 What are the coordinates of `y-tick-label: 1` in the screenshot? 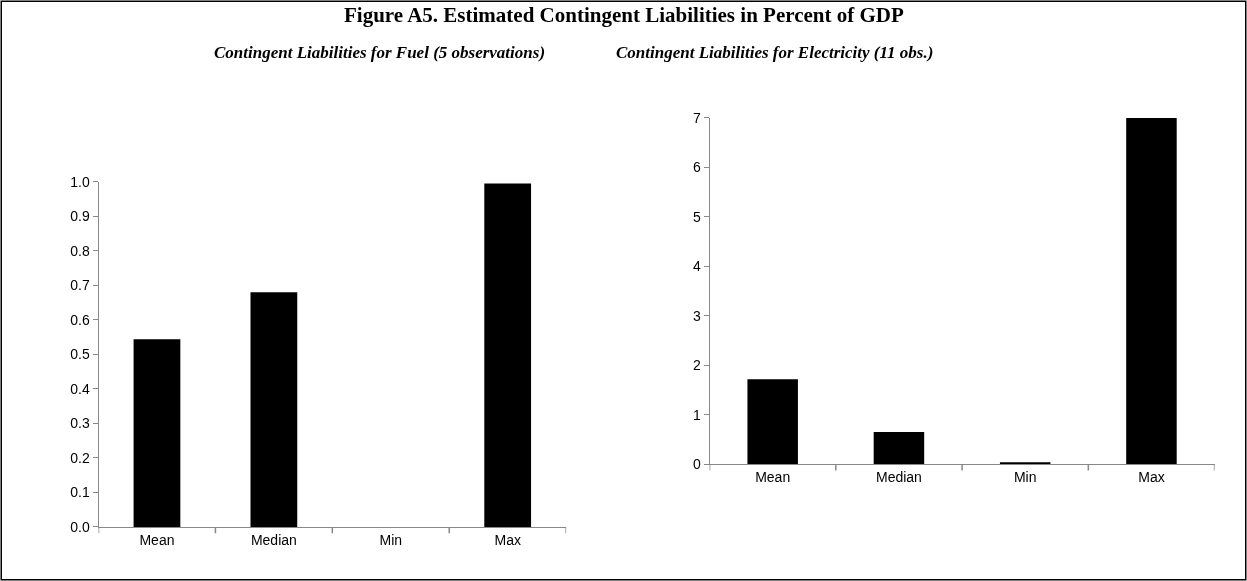 It's located at (696, 414).